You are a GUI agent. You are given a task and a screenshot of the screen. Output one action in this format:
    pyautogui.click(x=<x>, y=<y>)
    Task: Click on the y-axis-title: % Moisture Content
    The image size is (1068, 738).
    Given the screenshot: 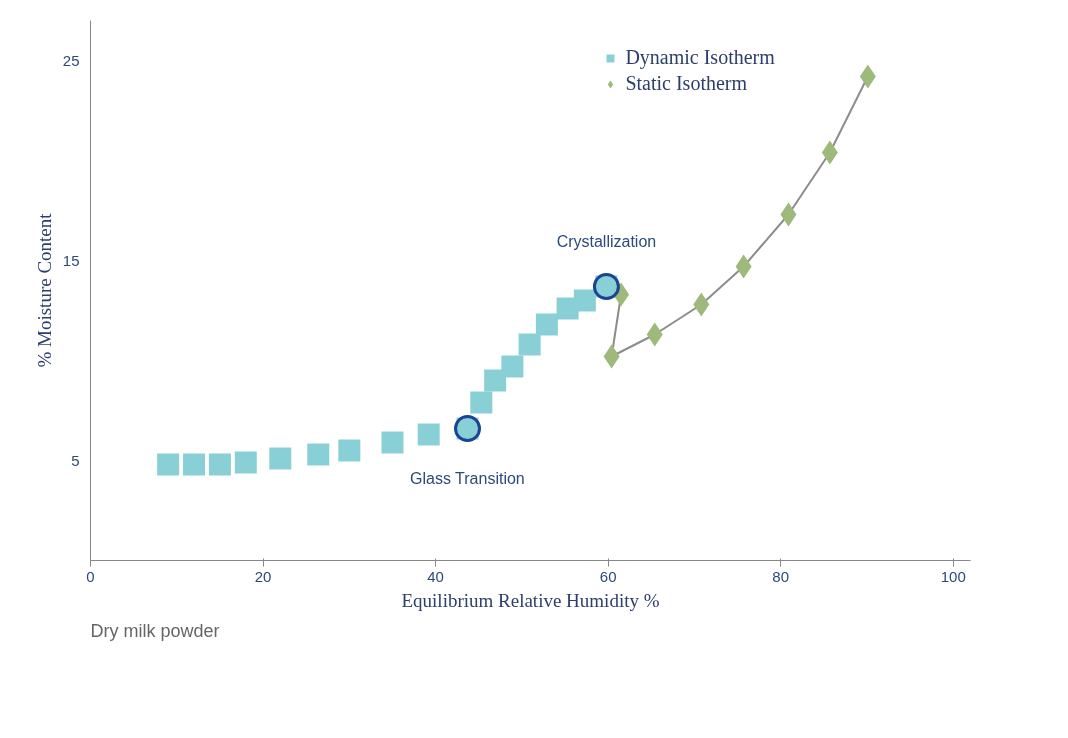 What is the action you would take?
    pyautogui.click(x=44, y=290)
    